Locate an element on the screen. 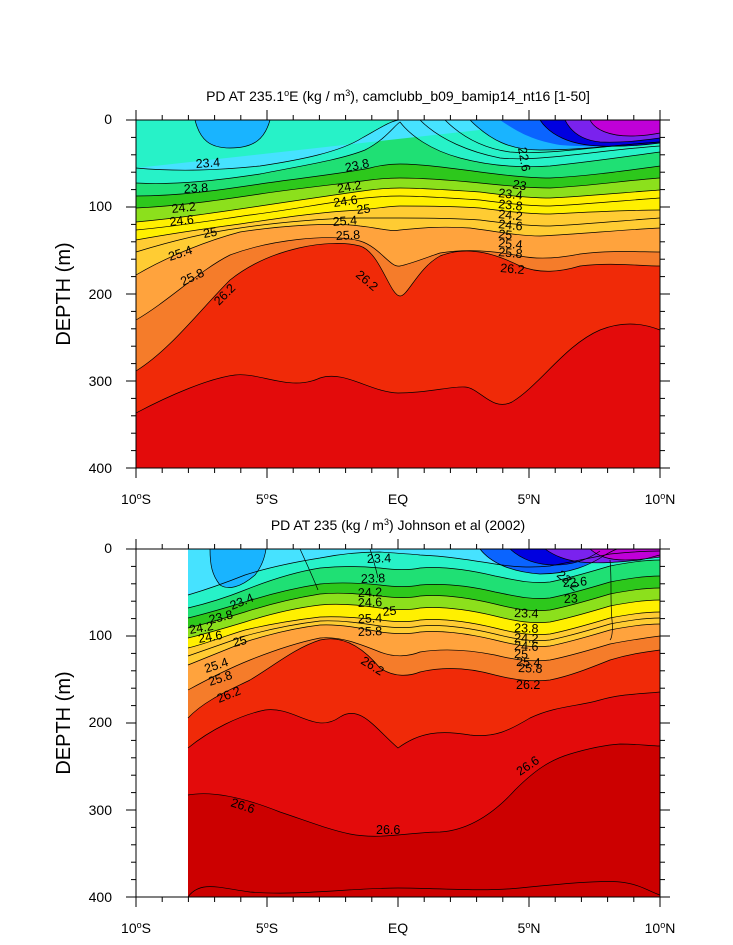  observed-y-ticklabels: 0 100 200 300 400 is located at coordinates (101, 722).